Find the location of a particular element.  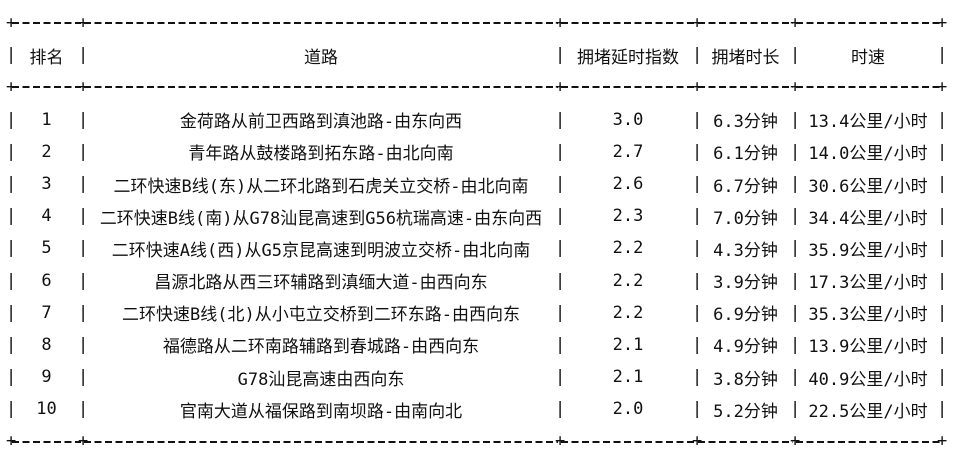

cell-duration: 6.3分钟 is located at coordinates (745, 122).